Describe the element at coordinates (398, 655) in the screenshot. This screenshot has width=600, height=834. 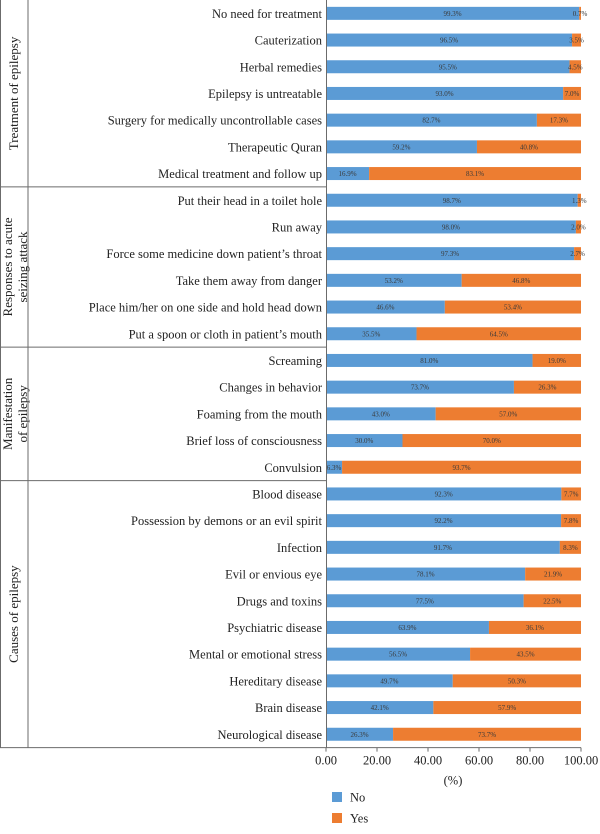
I see `data-label-no: 56.5%` at that location.